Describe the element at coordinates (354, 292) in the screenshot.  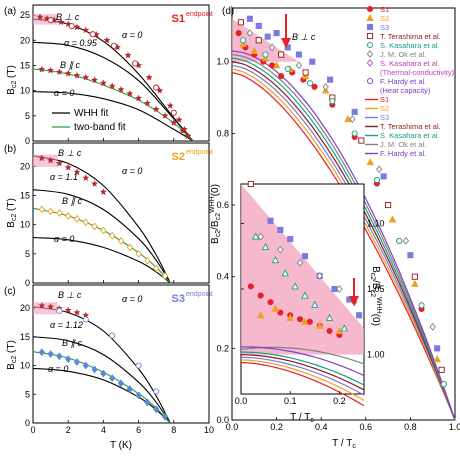
I see `inset-arrow` at that location.